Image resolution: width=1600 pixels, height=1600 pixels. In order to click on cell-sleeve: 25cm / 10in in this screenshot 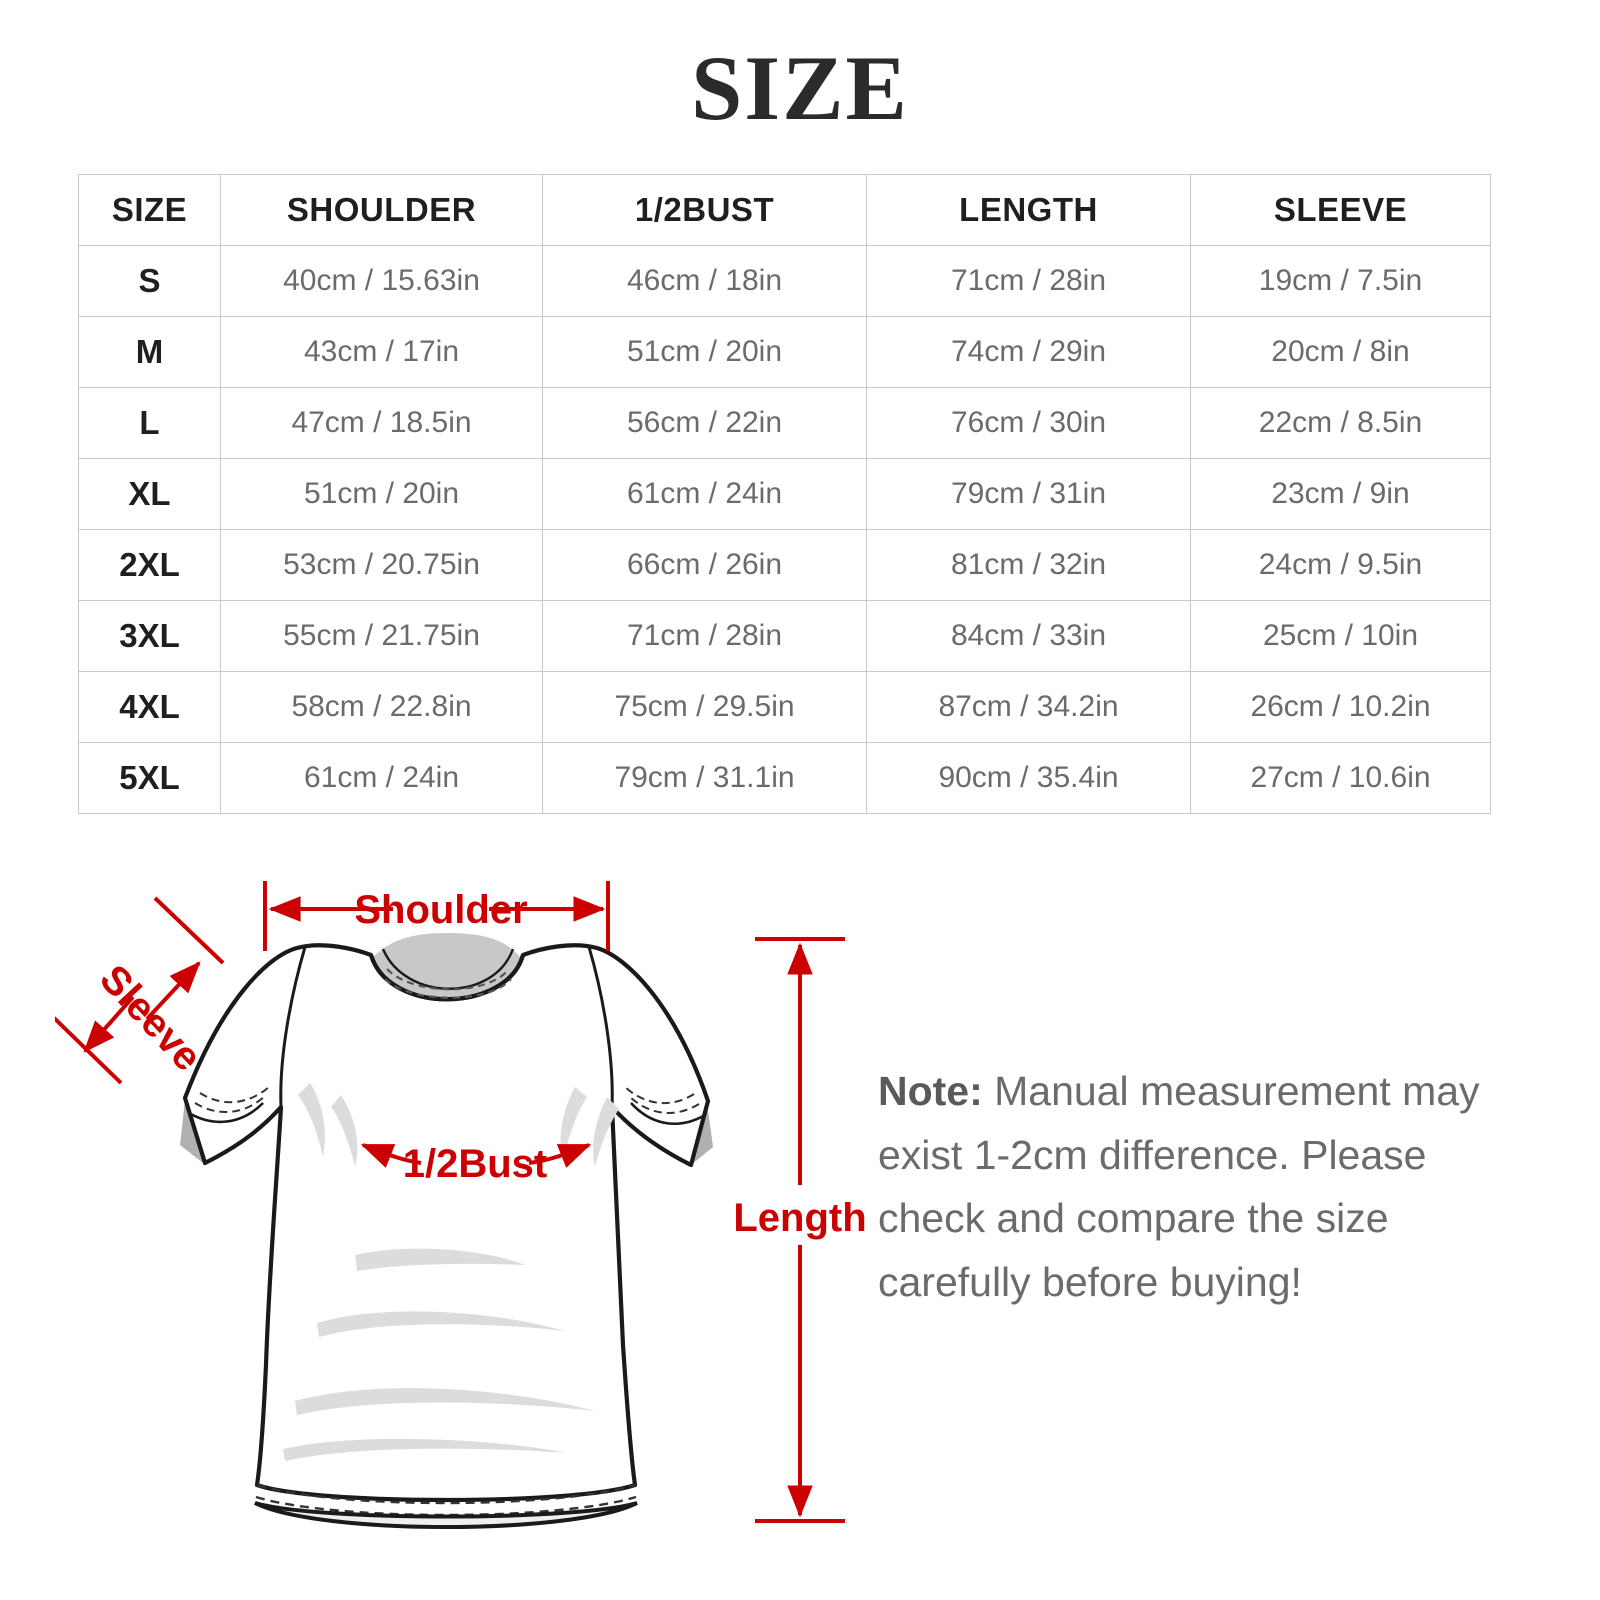, I will do `click(1340, 636)`.